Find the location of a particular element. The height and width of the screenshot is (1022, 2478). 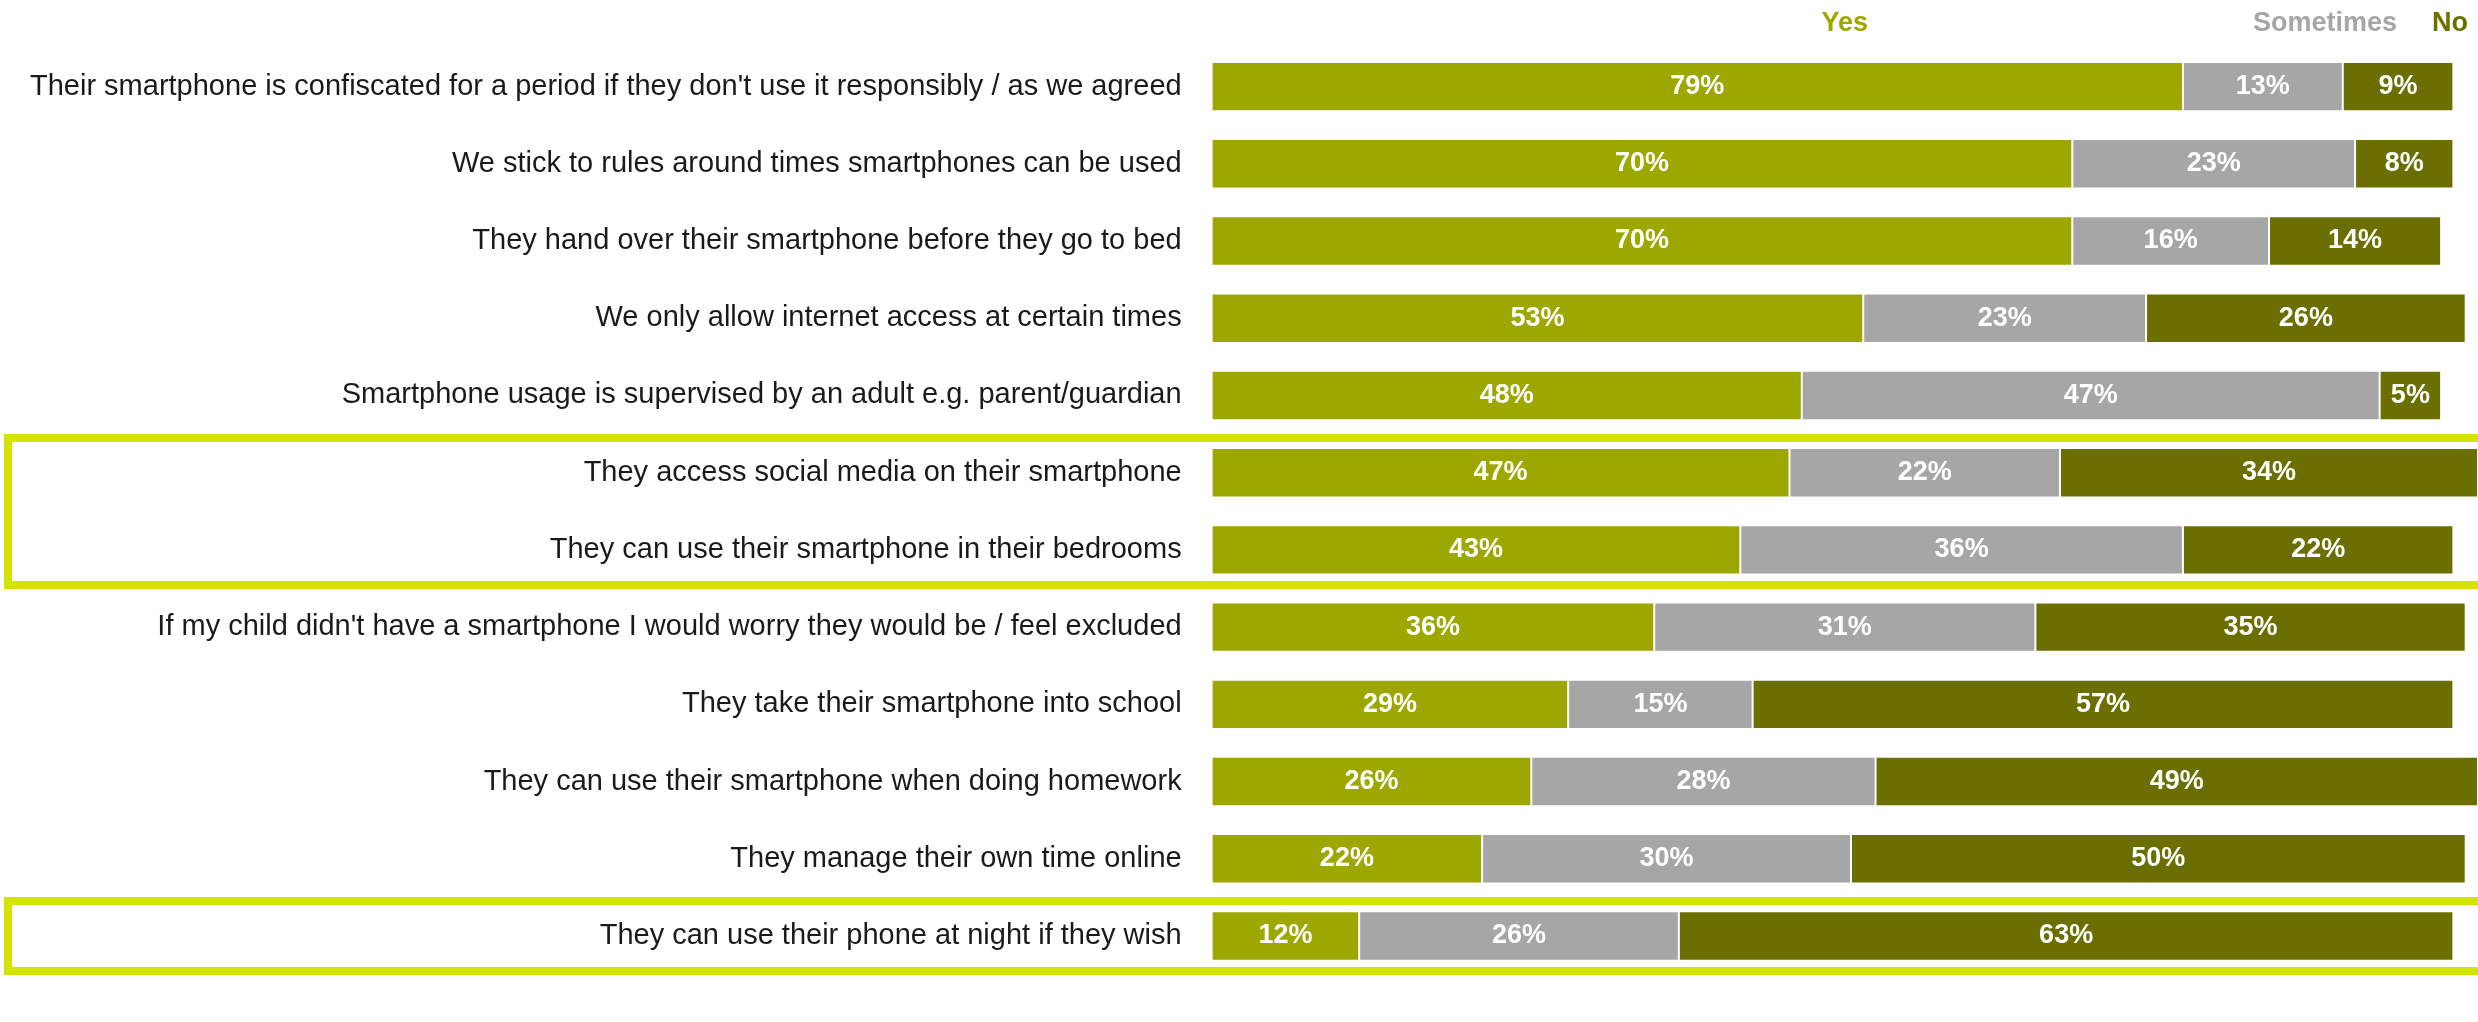

y-tick-label: They hand over their smartphone before they go to bed is located at coordinates (827, 239).